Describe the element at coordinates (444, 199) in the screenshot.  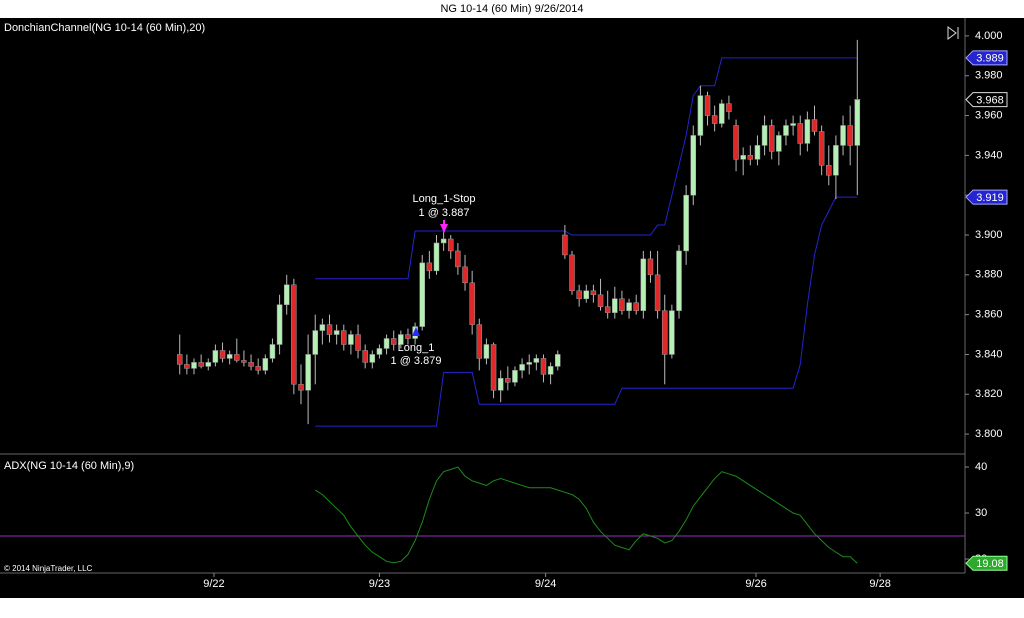
I see `annotation: Long_1-Stop` at that location.